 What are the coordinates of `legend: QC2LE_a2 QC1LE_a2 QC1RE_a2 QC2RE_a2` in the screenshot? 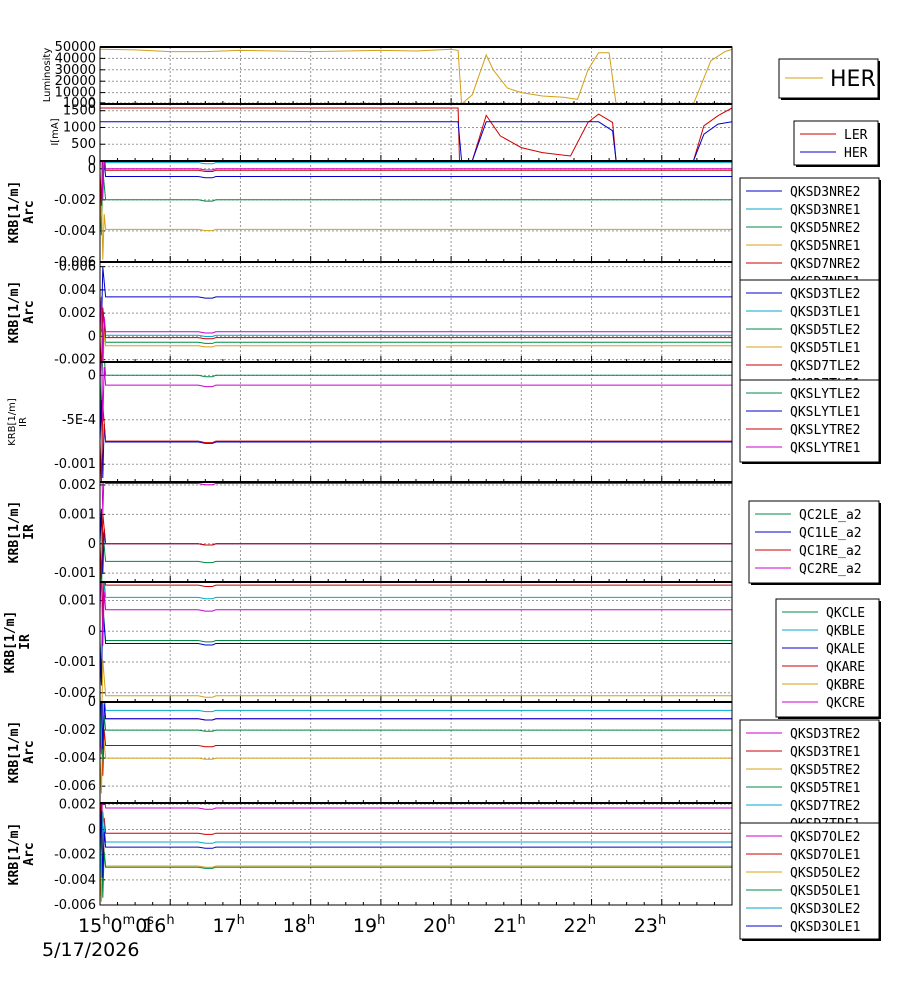 It's located at (814, 542).